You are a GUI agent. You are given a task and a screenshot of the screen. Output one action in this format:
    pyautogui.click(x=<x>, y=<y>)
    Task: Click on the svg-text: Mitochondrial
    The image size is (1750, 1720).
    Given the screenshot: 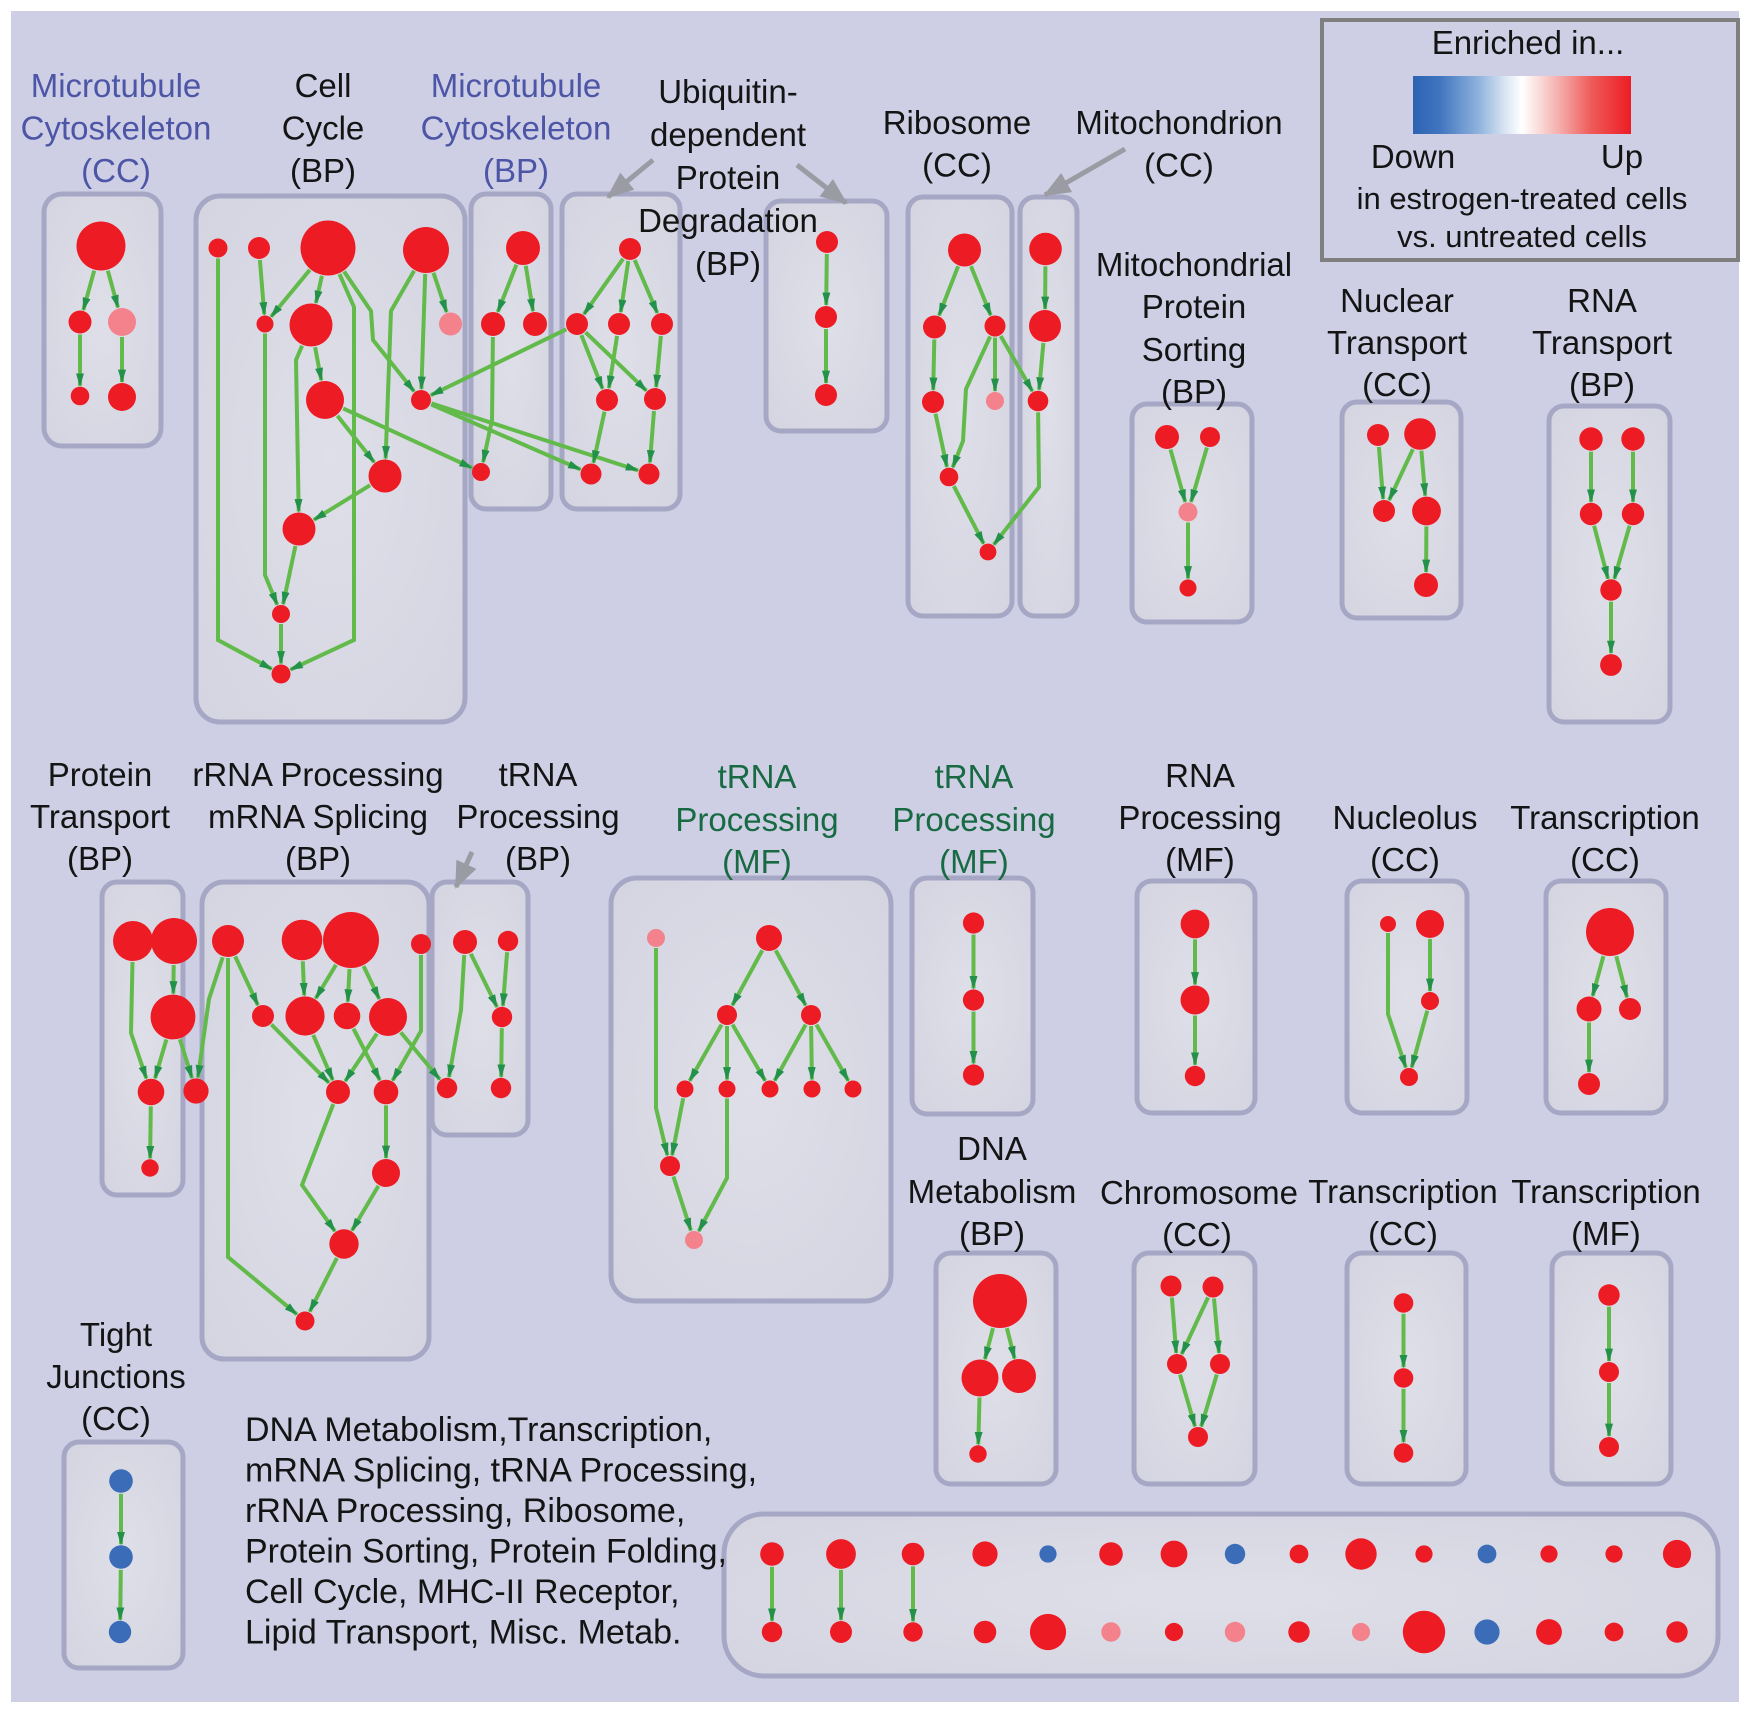 What is the action you would take?
    pyautogui.click(x=1194, y=264)
    